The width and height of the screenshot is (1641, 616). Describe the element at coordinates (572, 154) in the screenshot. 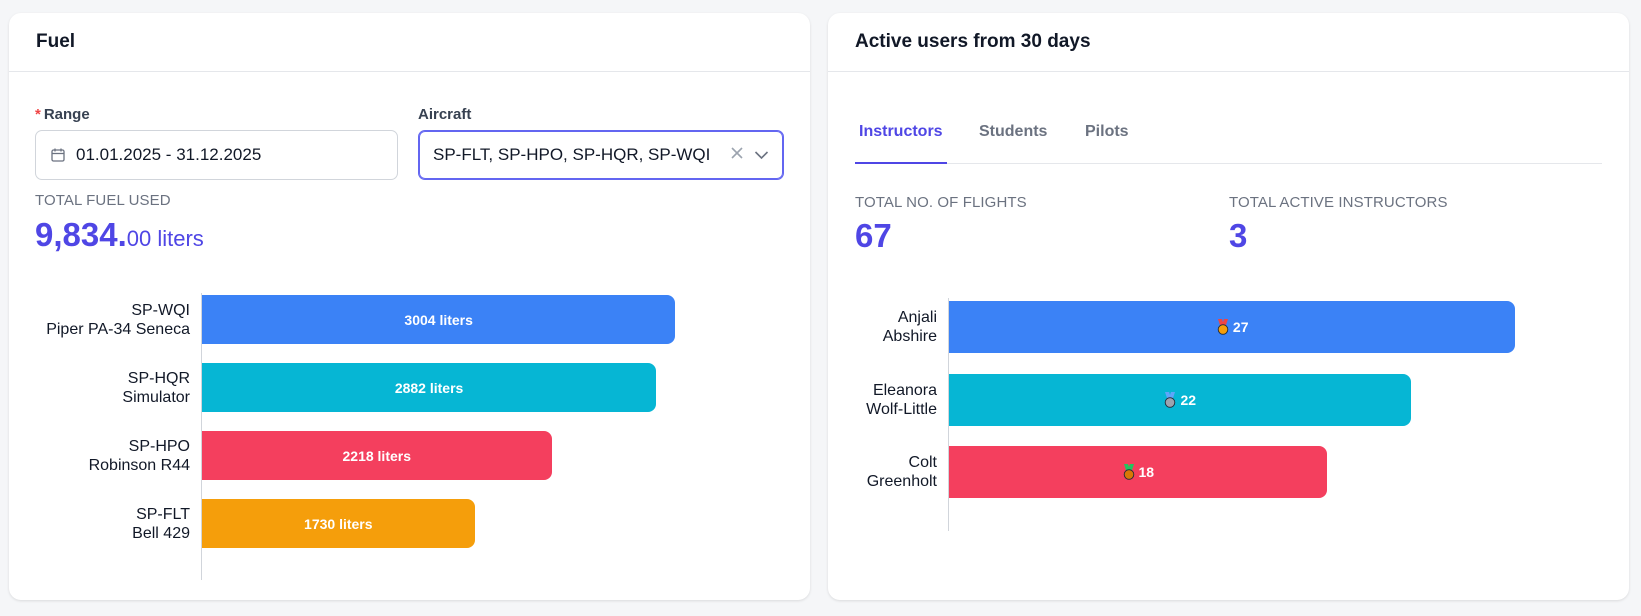

I see `aircraft-select-value: SP-FLT, SP-HPO, SP-HQR, SP-WQI` at that location.